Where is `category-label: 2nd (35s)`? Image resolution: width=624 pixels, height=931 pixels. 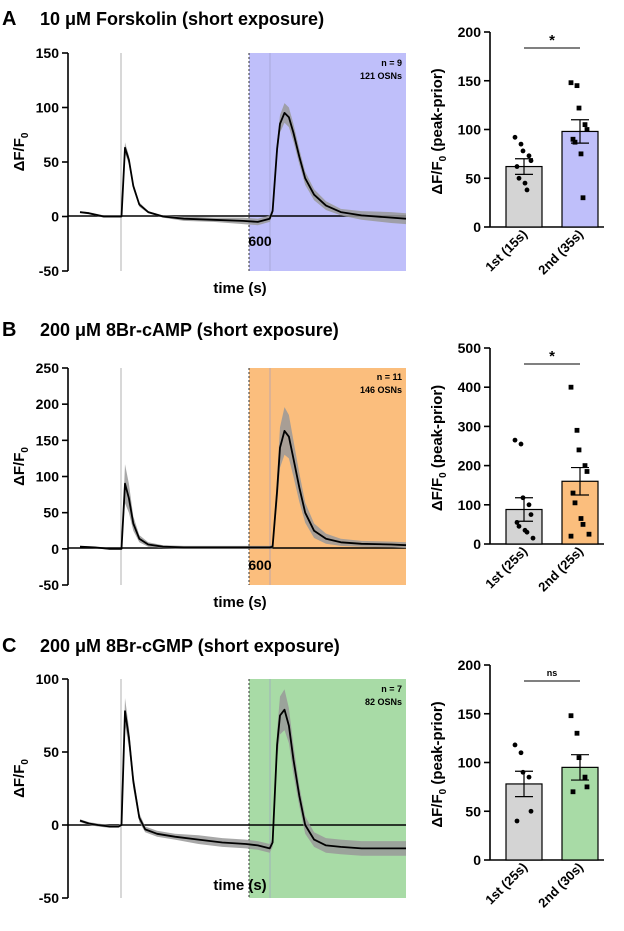 category-label: 2nd (35s) is located at coordinates (560, 252).